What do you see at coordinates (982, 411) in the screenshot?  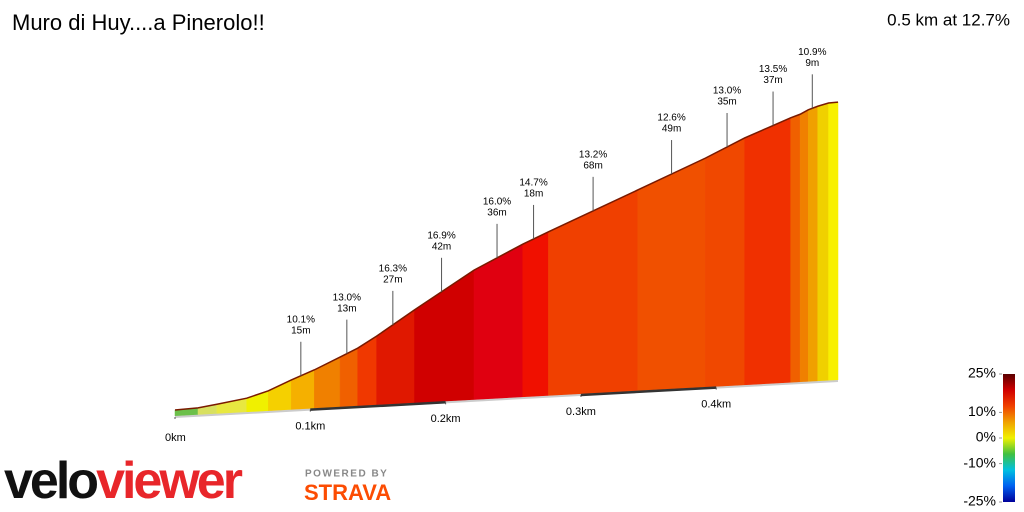 I see `scale-tick-label: 10%` at bounding box center [982, 411].